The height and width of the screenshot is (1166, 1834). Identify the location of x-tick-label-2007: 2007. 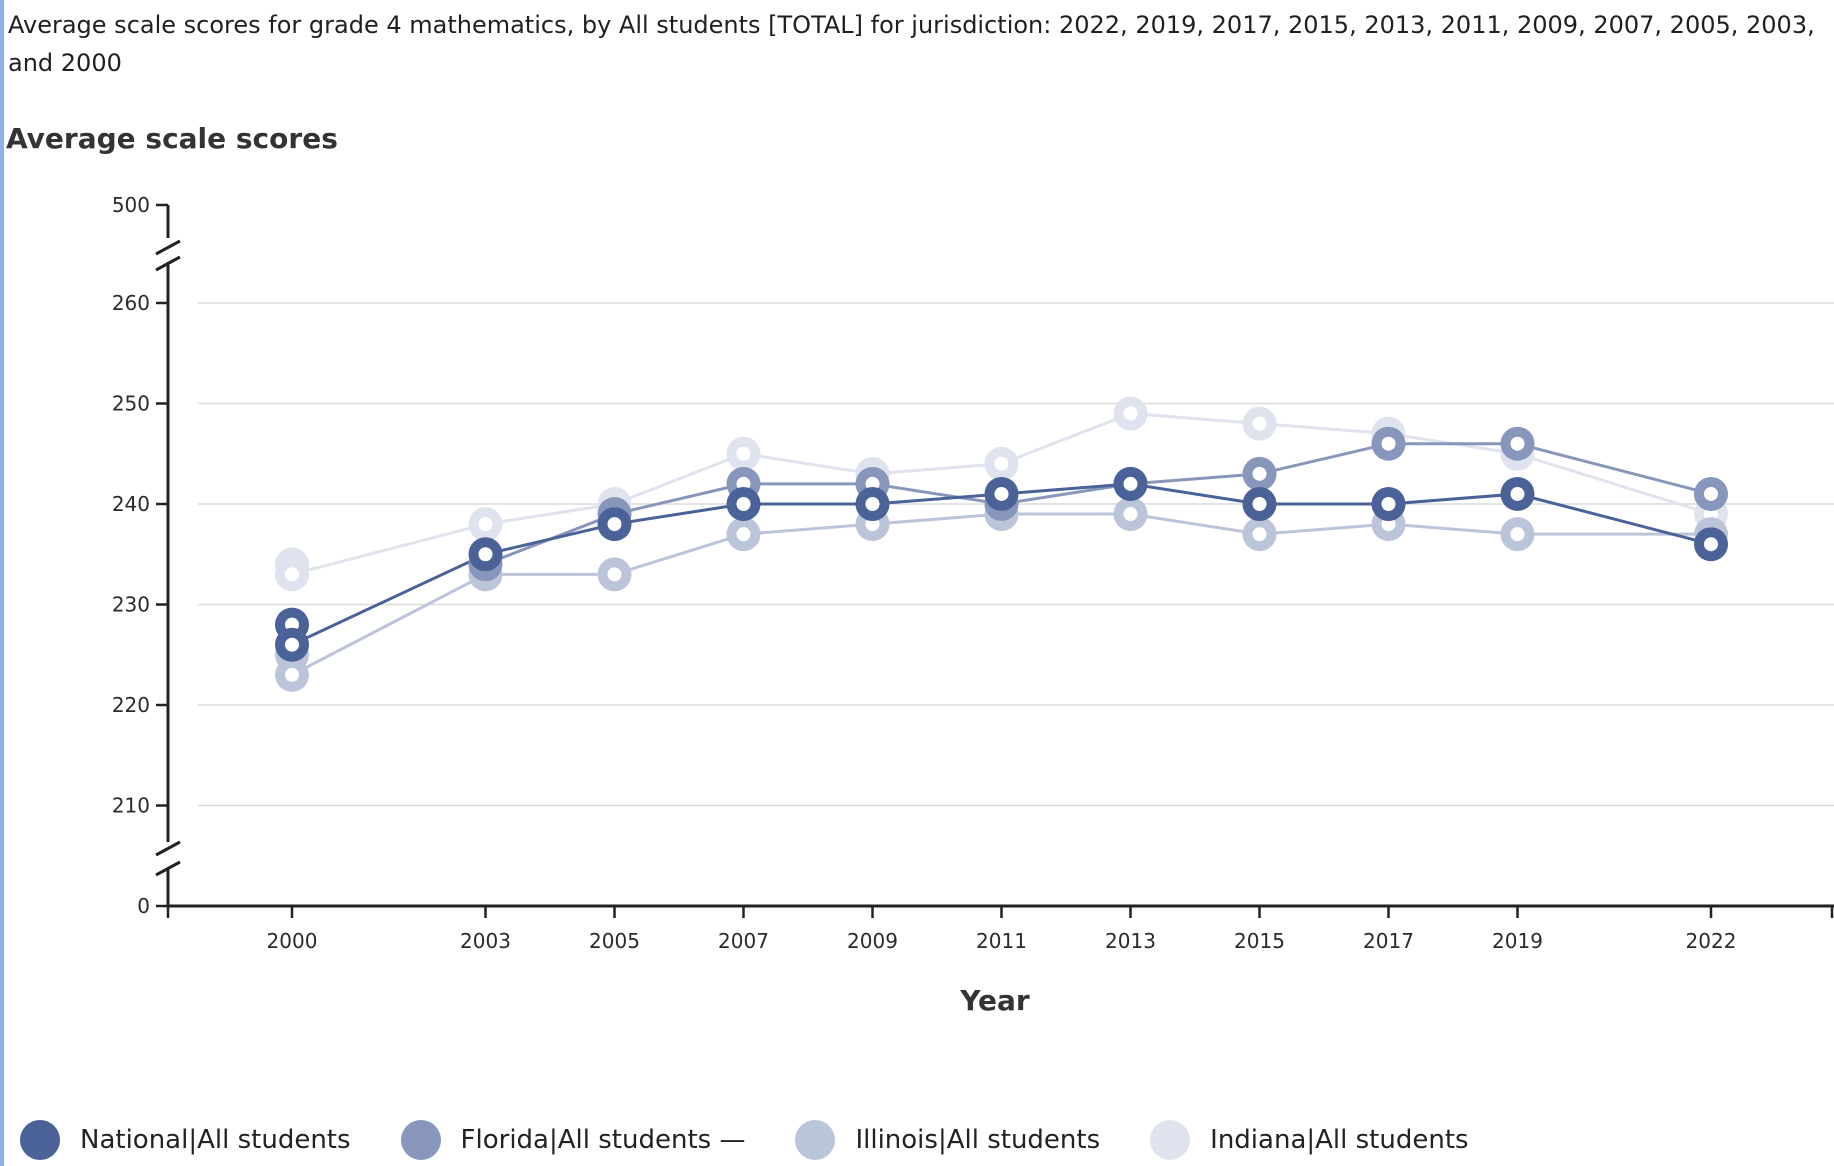
(743, 941).